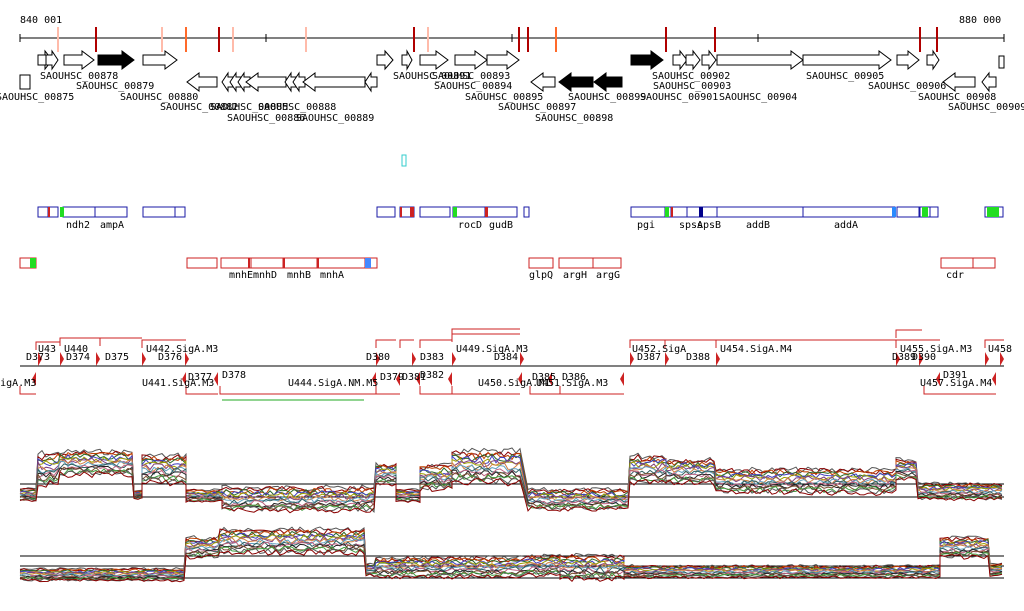 The image size is (1024, 611). What do you see at coordinates (170, 357) in the screenshot?
I see `region-label-d376: D376` at bounding box center [170, 357].